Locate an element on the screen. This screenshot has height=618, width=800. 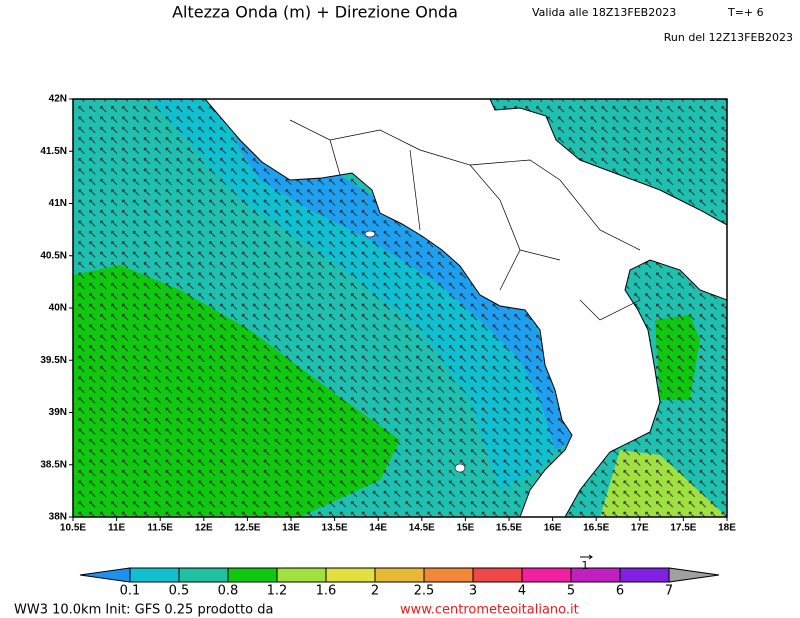
borders is located at coordinates (465, 220).